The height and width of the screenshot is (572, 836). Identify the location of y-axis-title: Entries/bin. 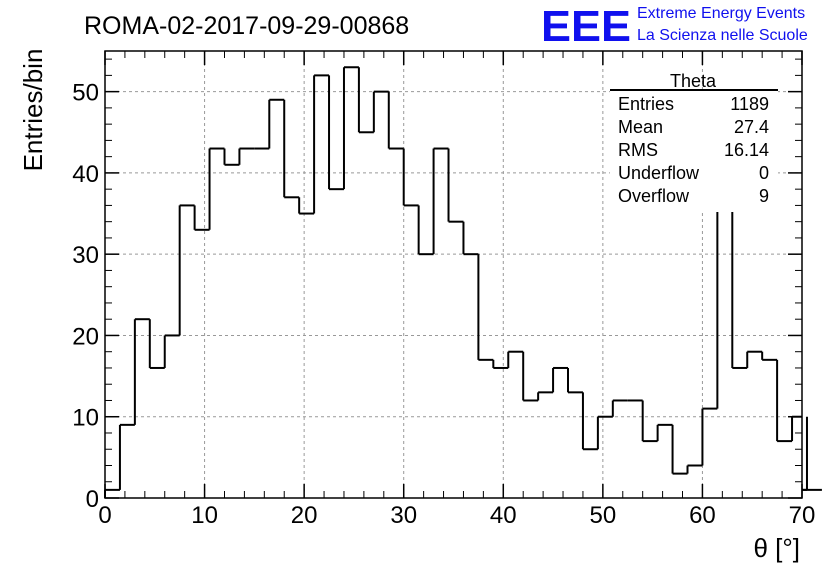
(33, 110).